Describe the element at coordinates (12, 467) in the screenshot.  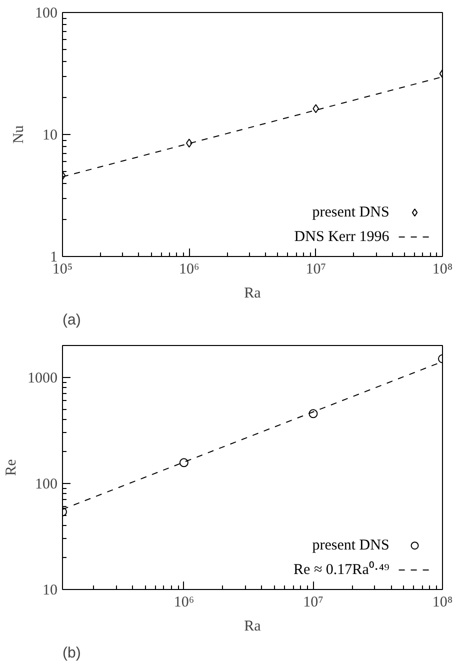
I see `y-axis-title: Re` at that location.